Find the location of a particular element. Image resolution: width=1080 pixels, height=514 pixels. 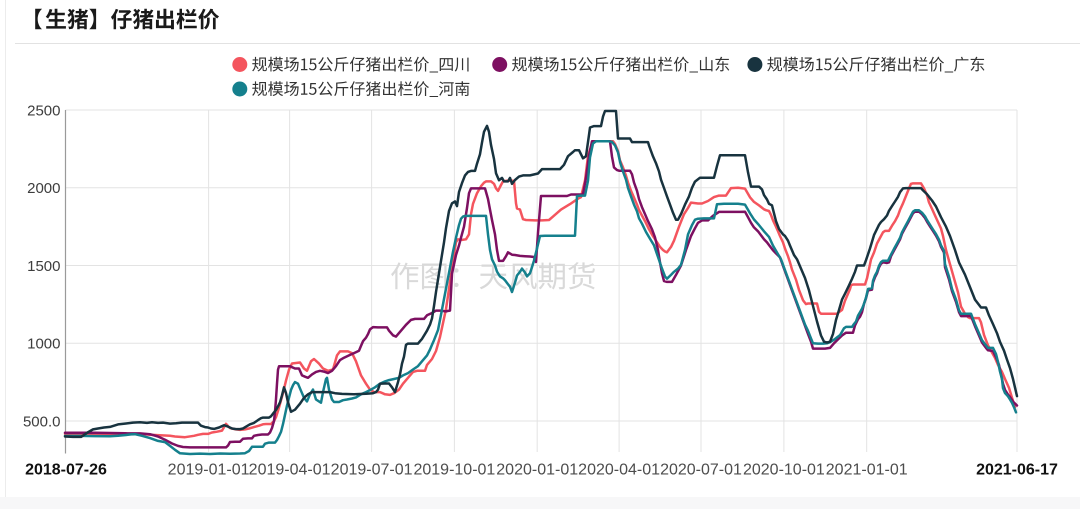

svg-text: 500.0 is located at coordinates (42, 421).